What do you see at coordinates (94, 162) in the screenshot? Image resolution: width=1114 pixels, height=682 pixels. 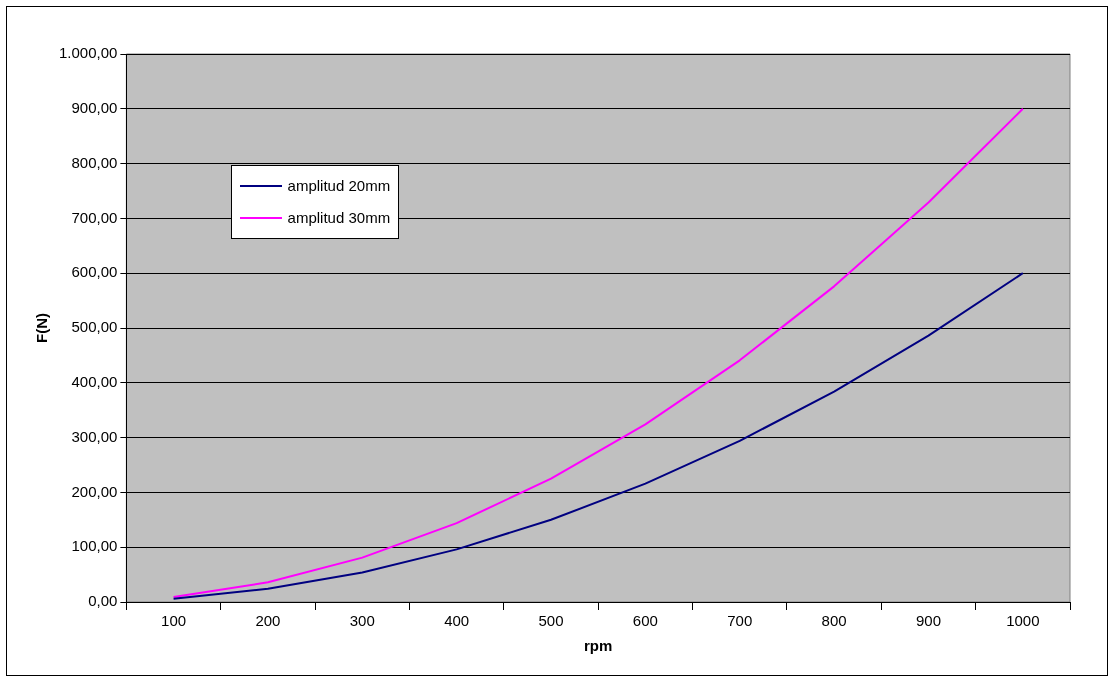 I see `y-tick-label: 800,00` at bounding box center [94, 162].